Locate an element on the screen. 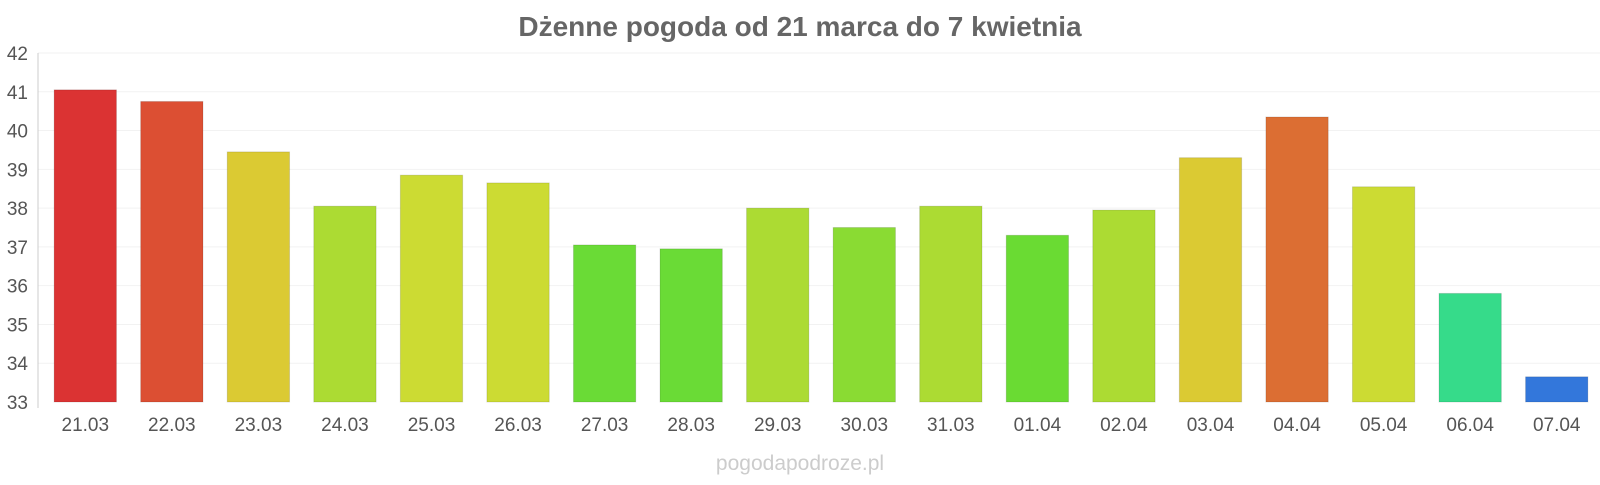 This screenshot has width=1600, height=485. x-tick-label: 05.04 is located at coordinates (1384, 425).